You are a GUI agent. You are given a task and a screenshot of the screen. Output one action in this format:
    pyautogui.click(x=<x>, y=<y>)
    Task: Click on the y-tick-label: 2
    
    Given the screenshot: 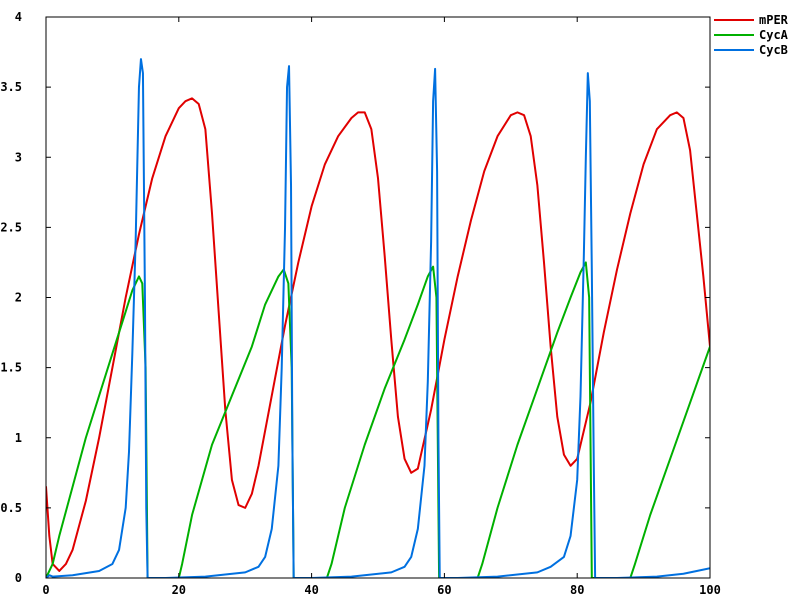 What is the action you would take?
    pyautogui.click(x=18, y=298)
    